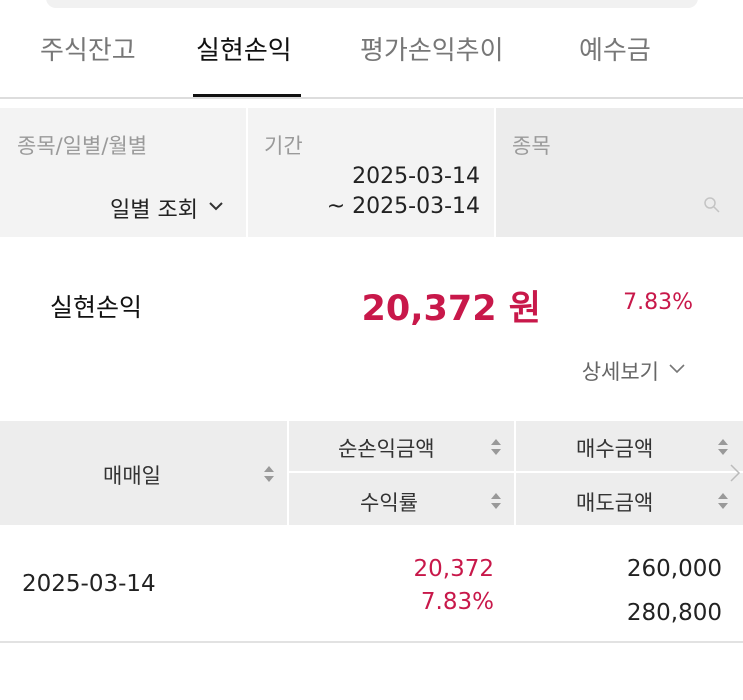  Describe the element at coordinates (712, 205) in the screenshot. I see `search-icon` at that location.